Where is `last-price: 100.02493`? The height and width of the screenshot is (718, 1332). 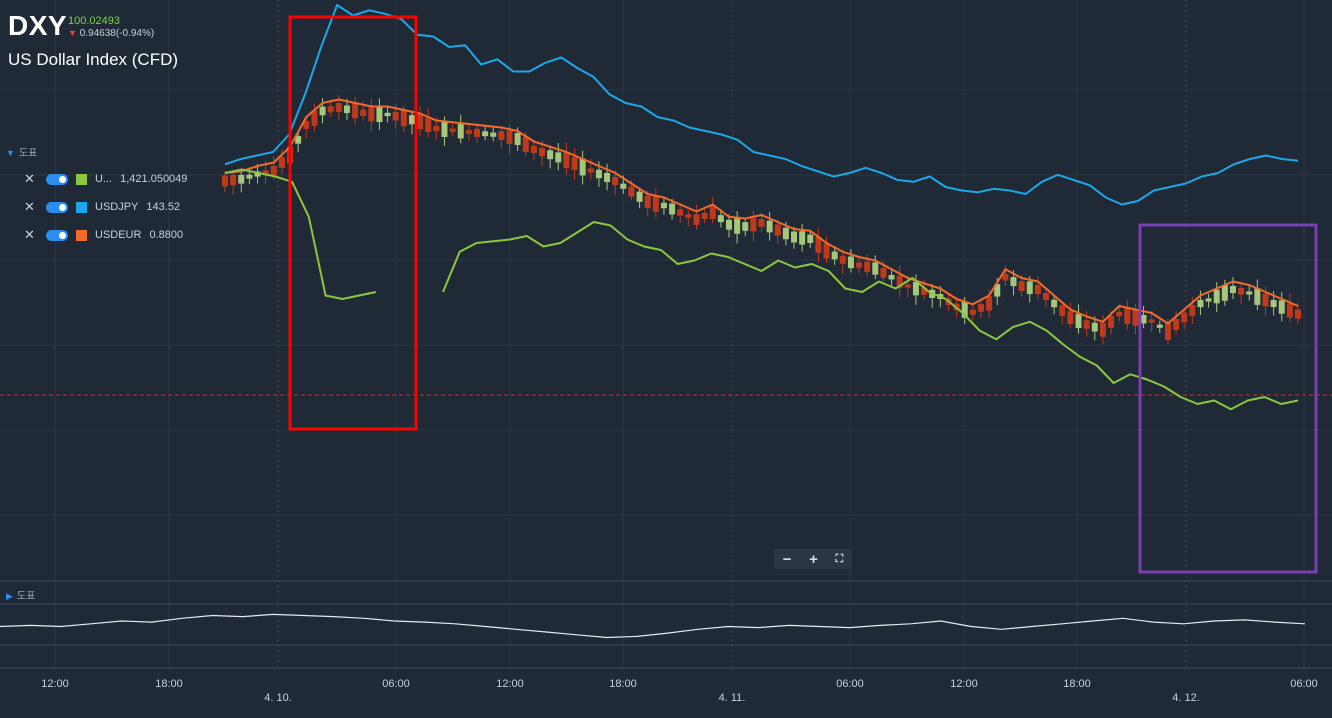 last-price: 100.02493 is located at coordinates (94, 21).